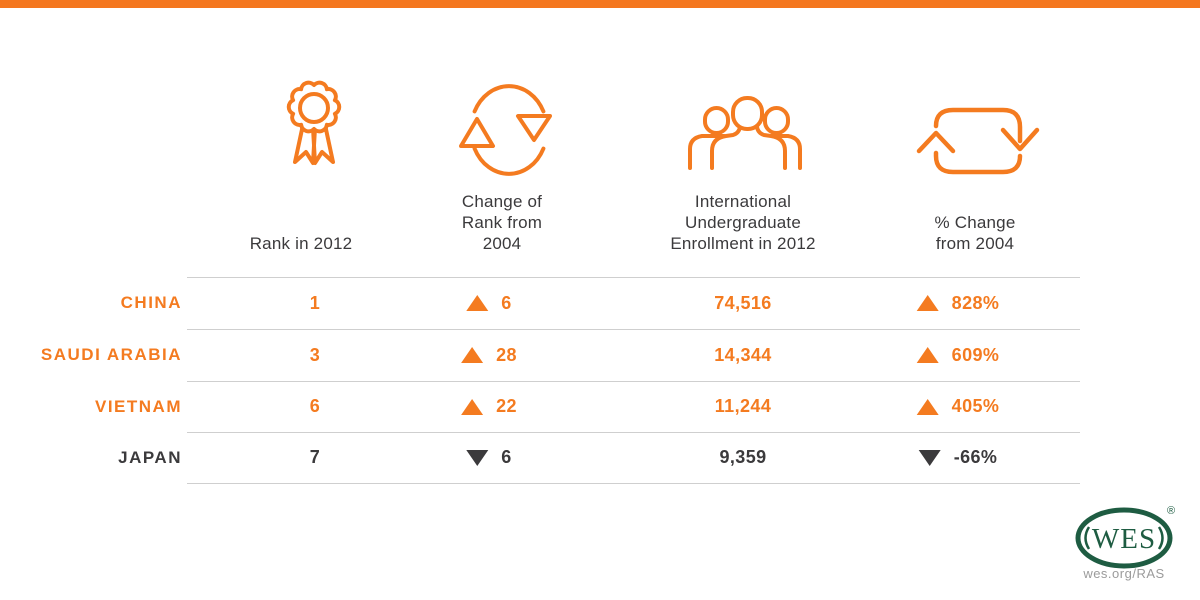  What do you see at coordinates (506, 406) in the screenshot?
I see `rank-change-value: 22` at bounding box center [506, 406].